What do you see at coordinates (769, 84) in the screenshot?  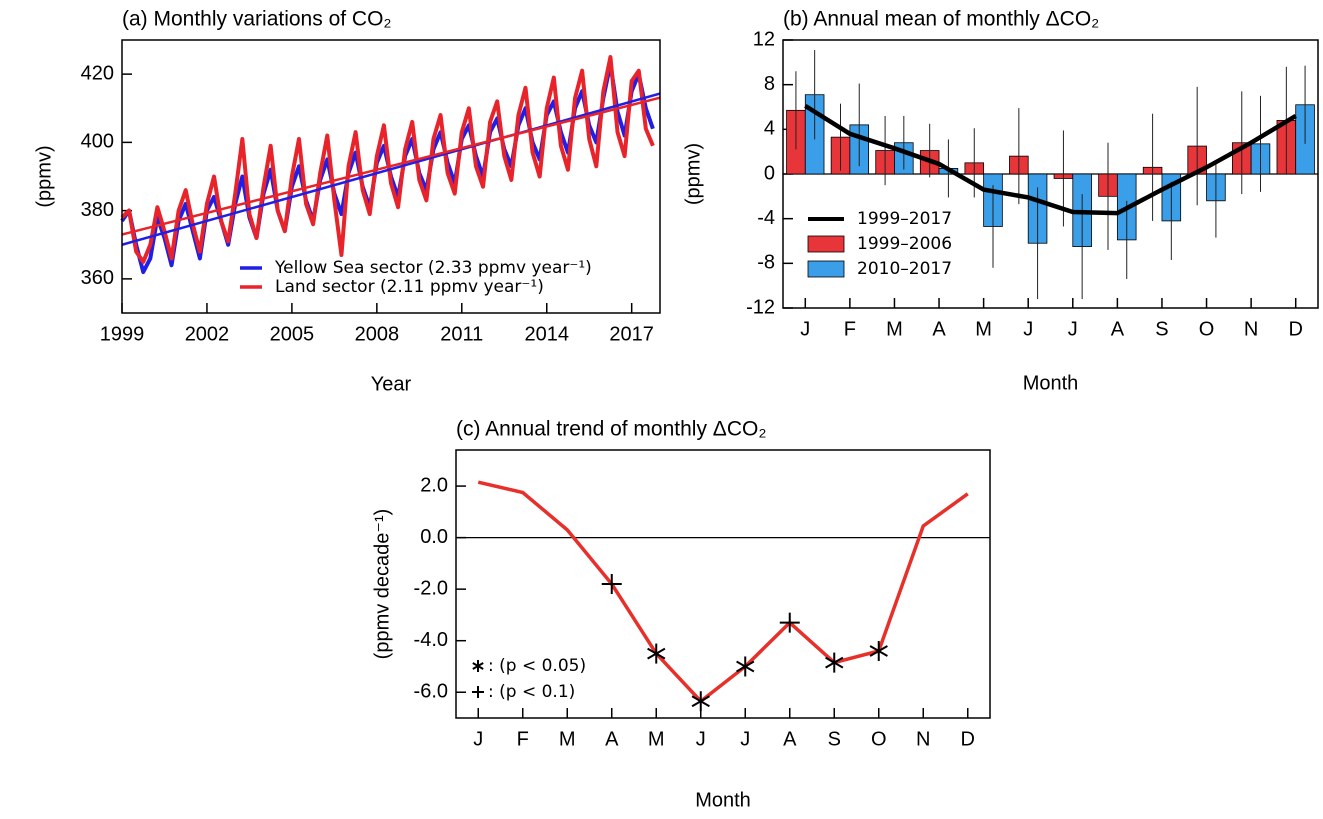 I see `y-tick-label: 8` at bounding box center [769, 84].